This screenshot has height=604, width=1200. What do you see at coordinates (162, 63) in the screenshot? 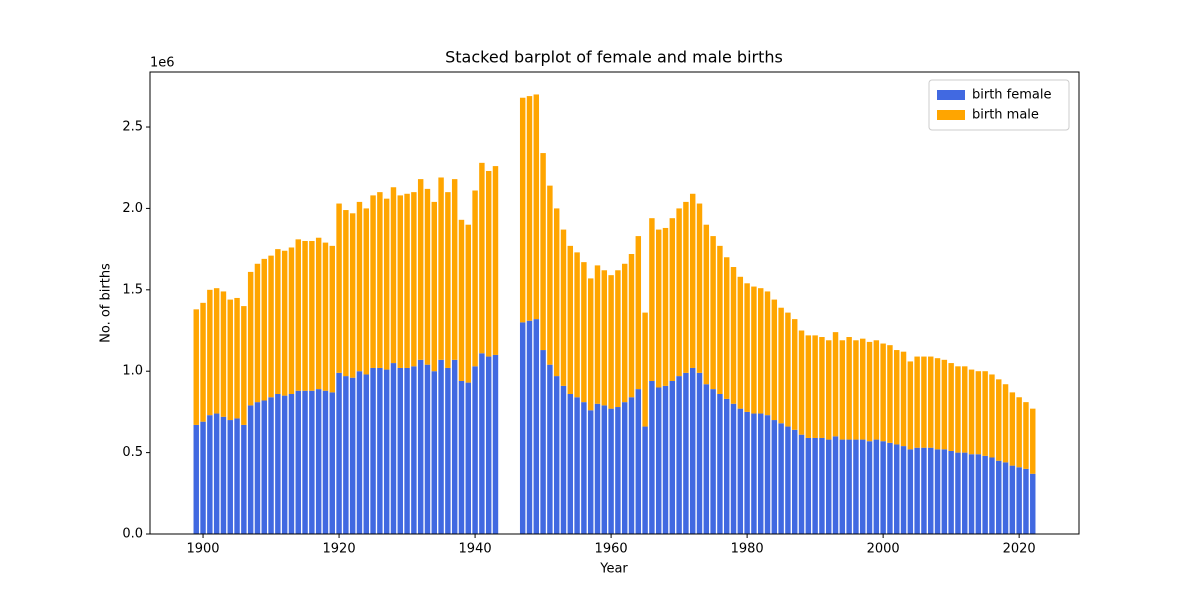
I see `y-offset-label: 1e6` at bounding box center [162, 63].